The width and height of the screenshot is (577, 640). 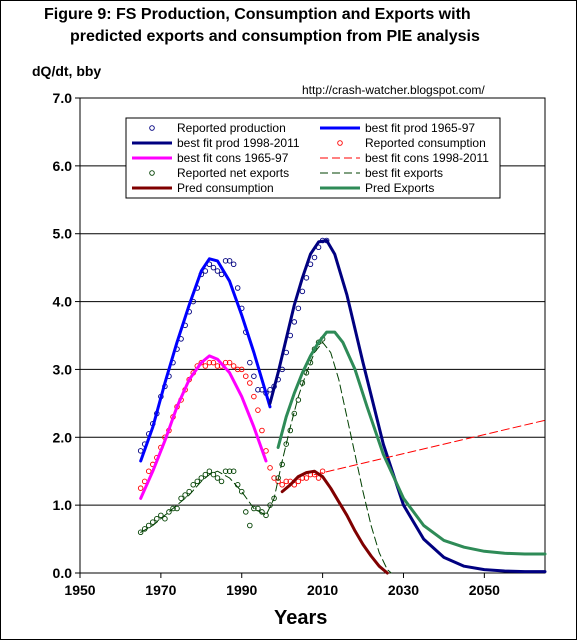 I want to click on legend-label-best-fit-cons-1965-97: best fit cons 1965-97, so click(x=233, y=158).